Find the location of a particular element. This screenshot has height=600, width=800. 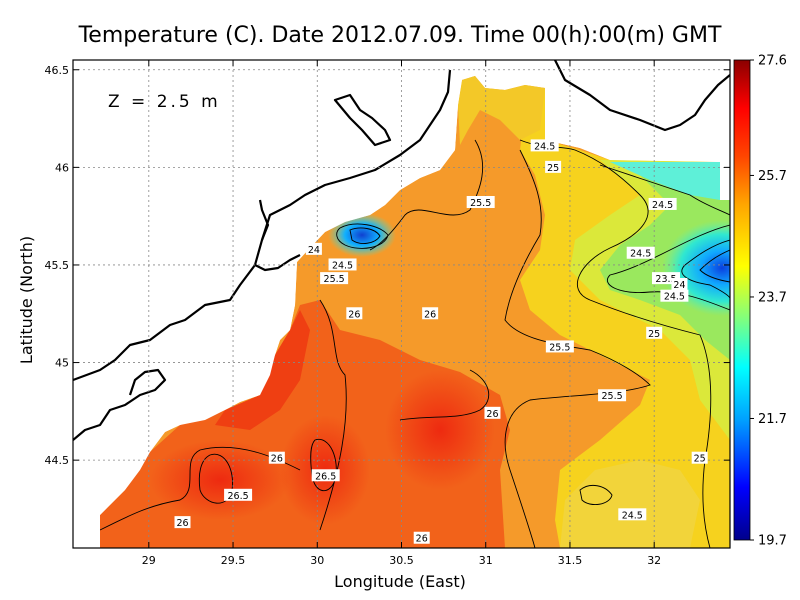

contour-line-24-east is located at coordinates (705, 269).